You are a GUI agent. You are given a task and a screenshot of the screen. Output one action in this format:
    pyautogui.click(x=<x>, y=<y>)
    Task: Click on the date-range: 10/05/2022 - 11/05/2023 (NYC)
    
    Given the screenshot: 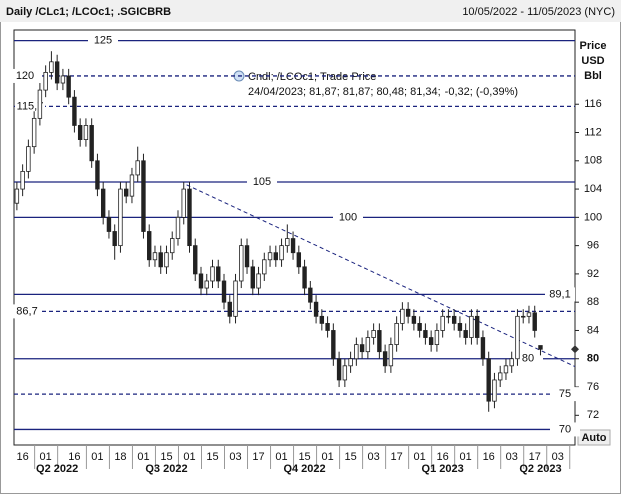 What is the action you would take?
    pyautogui.click(x=538, y=12)
    